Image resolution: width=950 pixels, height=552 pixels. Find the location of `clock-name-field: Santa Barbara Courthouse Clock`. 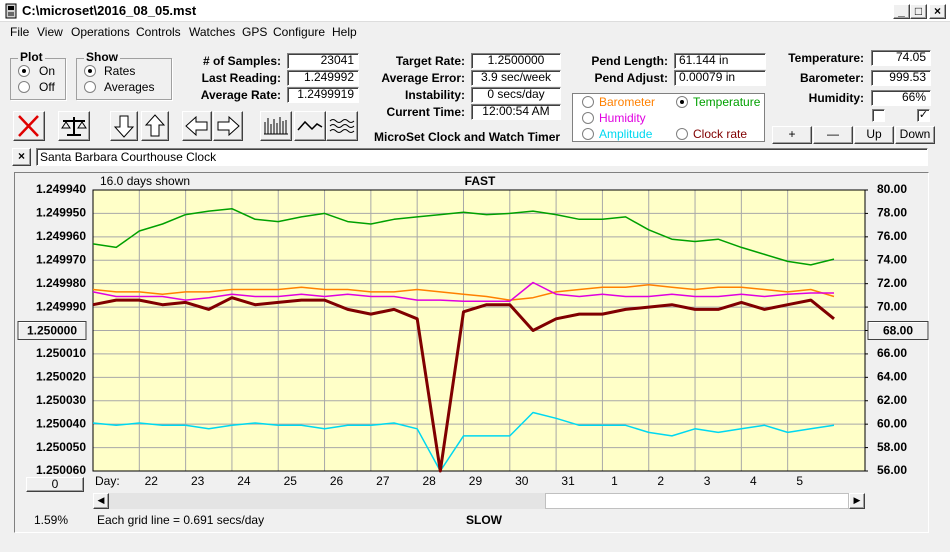

clock-name-field: Santa Barbara Courthouse Clock is located at coordinates (482, 157).